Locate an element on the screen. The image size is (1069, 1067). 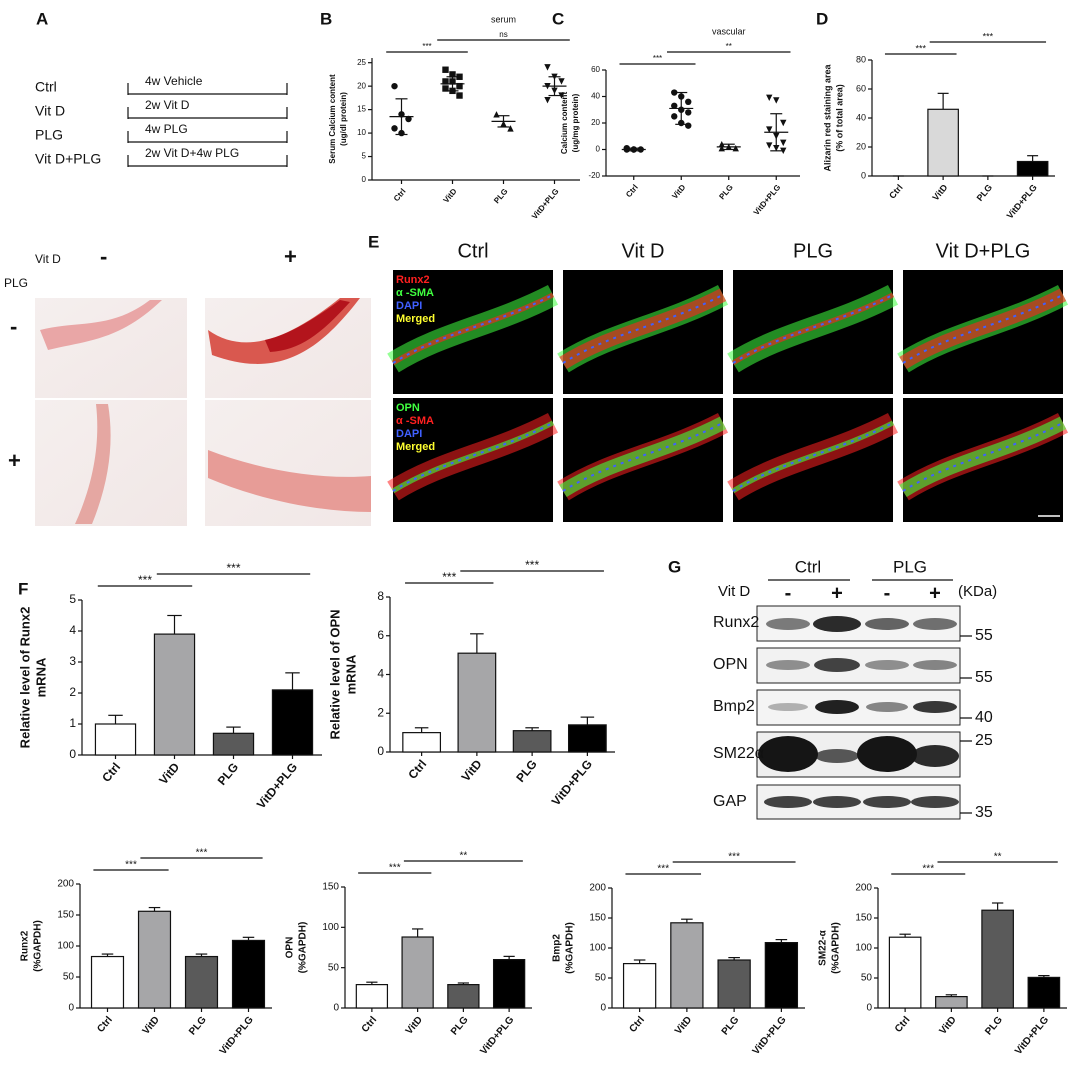
marker-label: 25 is located at coordinates (984, 740).